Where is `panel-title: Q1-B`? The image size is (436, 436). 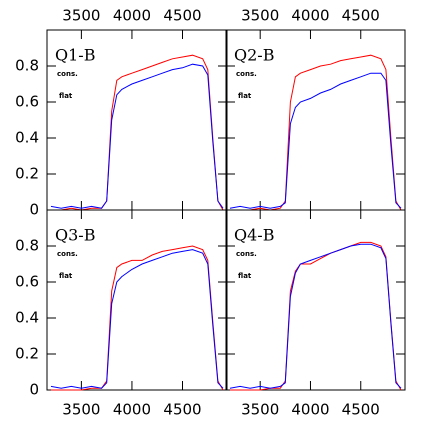
panel-title: Q1-B is located at coordinates (75, 55).